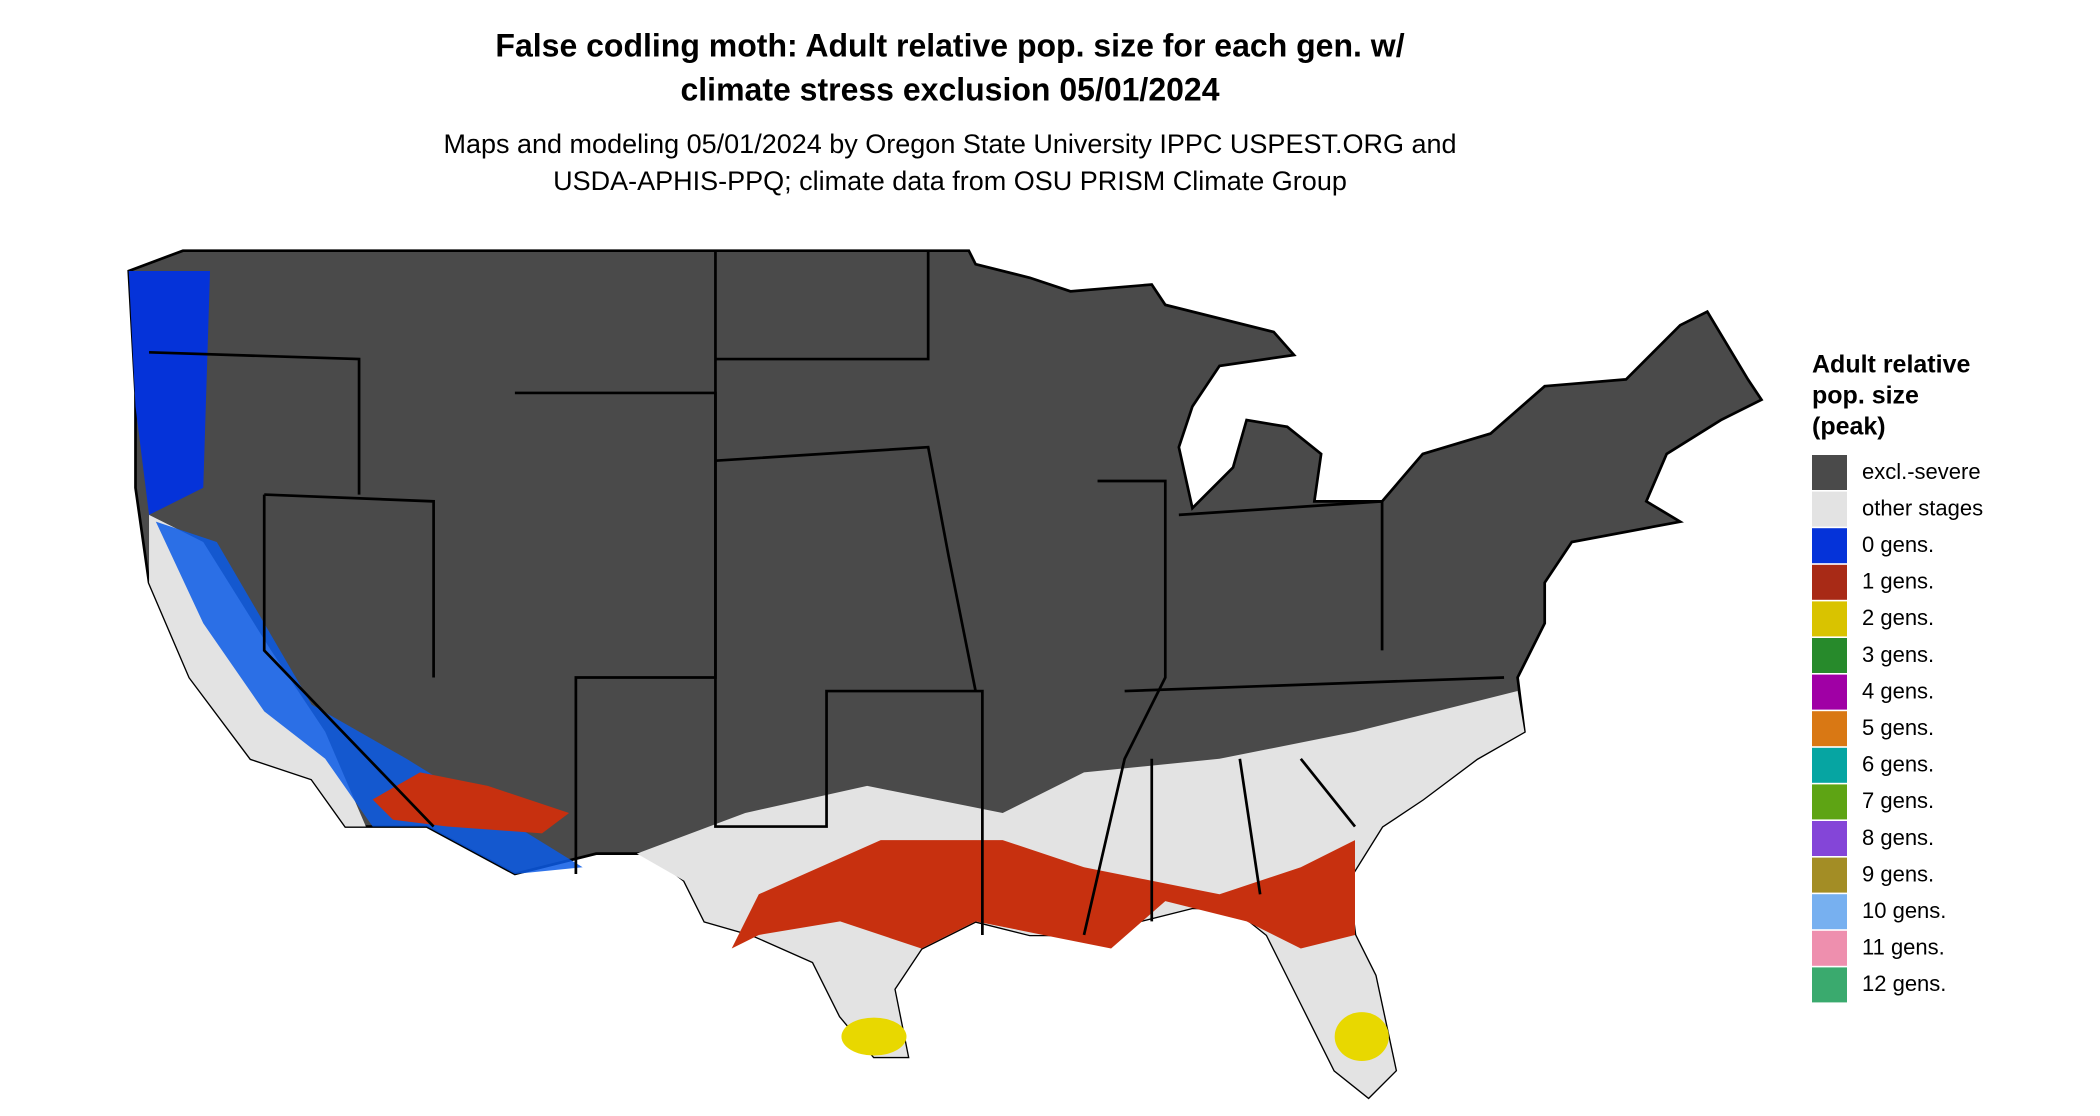 The height and width of the screenshot is (1116, 2100). I want to click on legend-label: 10 gens., so click(1904, 910).